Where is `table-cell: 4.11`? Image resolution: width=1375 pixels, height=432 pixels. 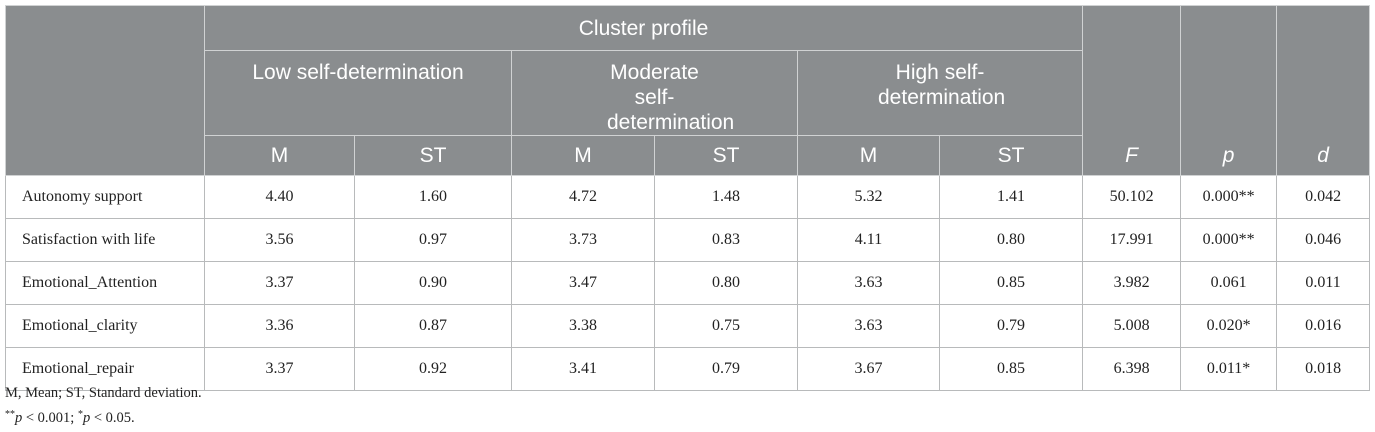
table-cell: 4.11 is located at coordinates (868, 240).